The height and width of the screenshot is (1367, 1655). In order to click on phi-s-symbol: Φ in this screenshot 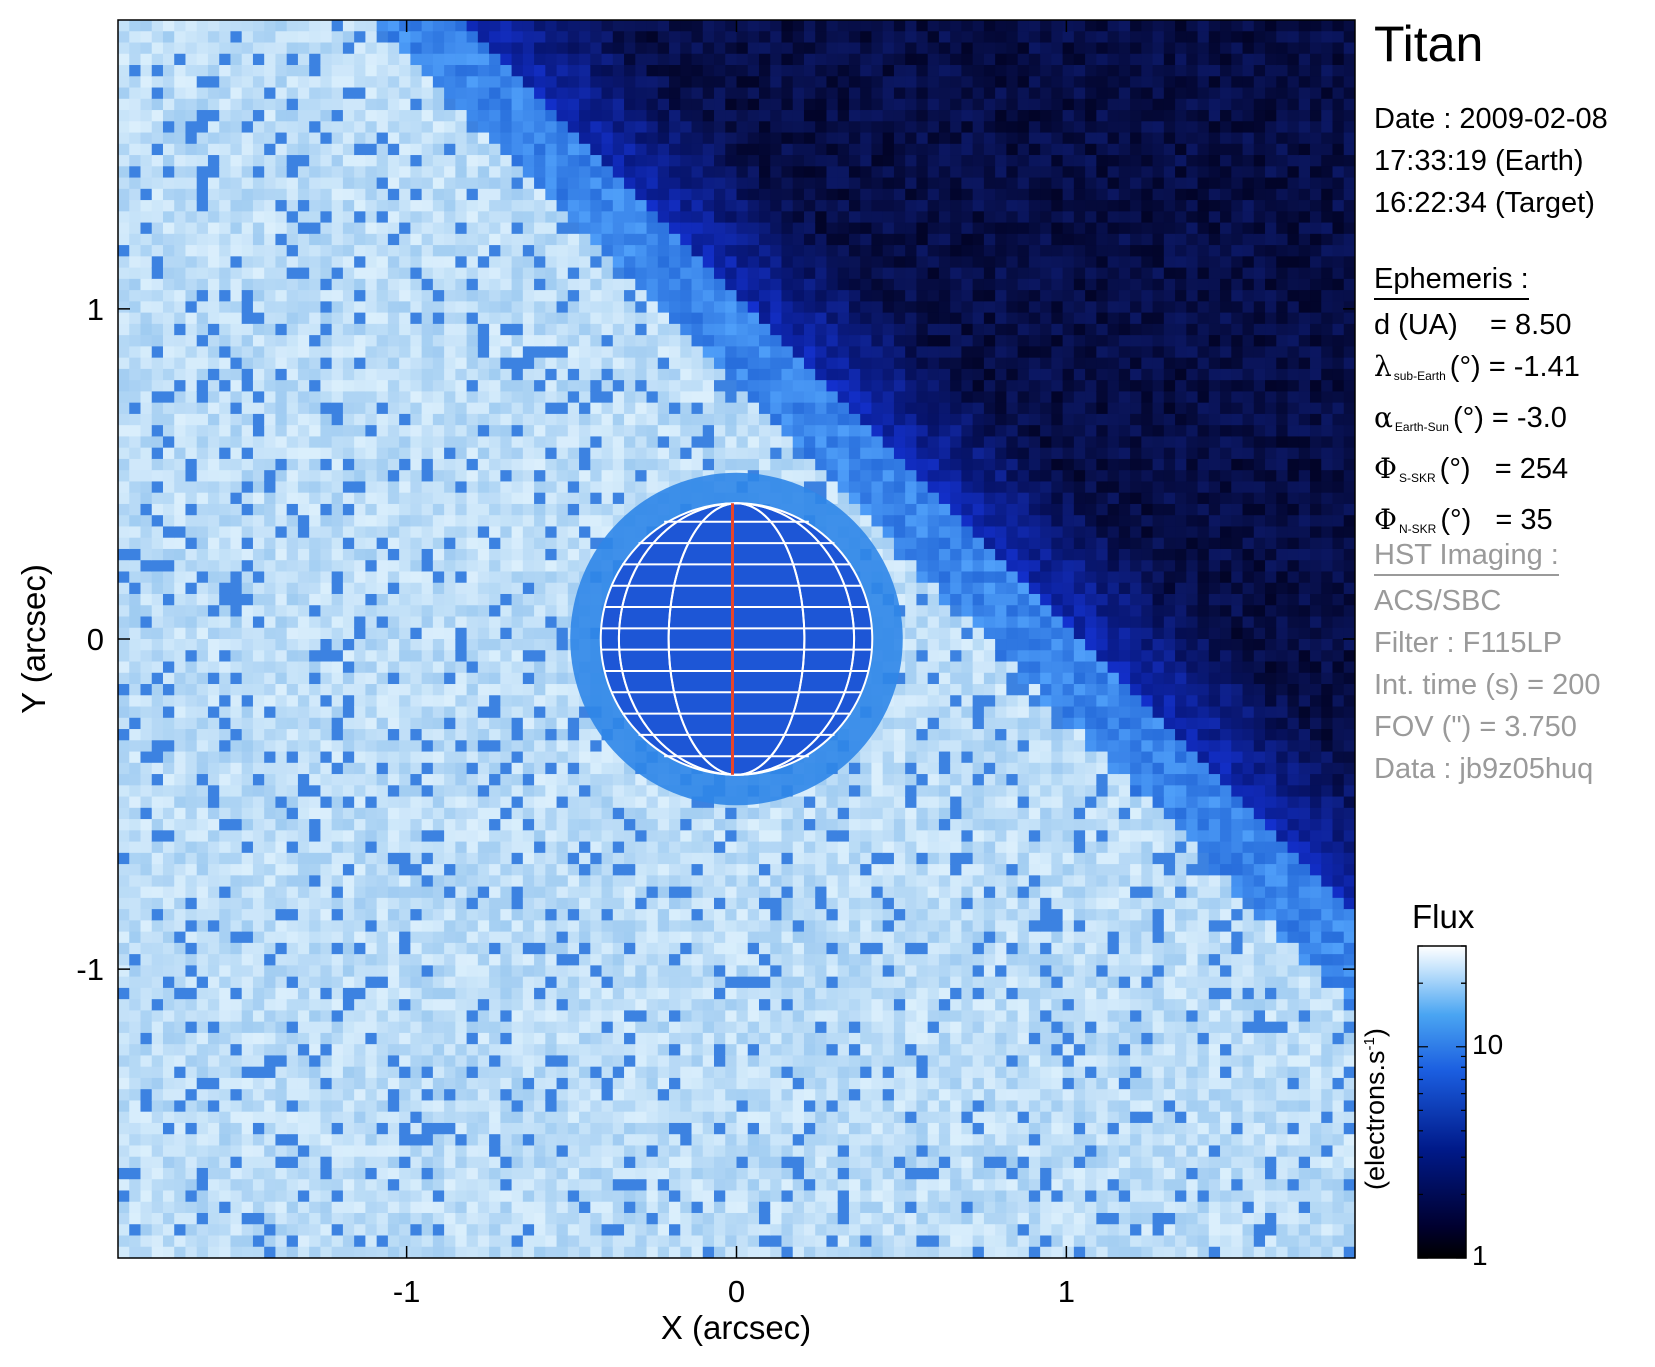, I will do `click(1385, 468)`.